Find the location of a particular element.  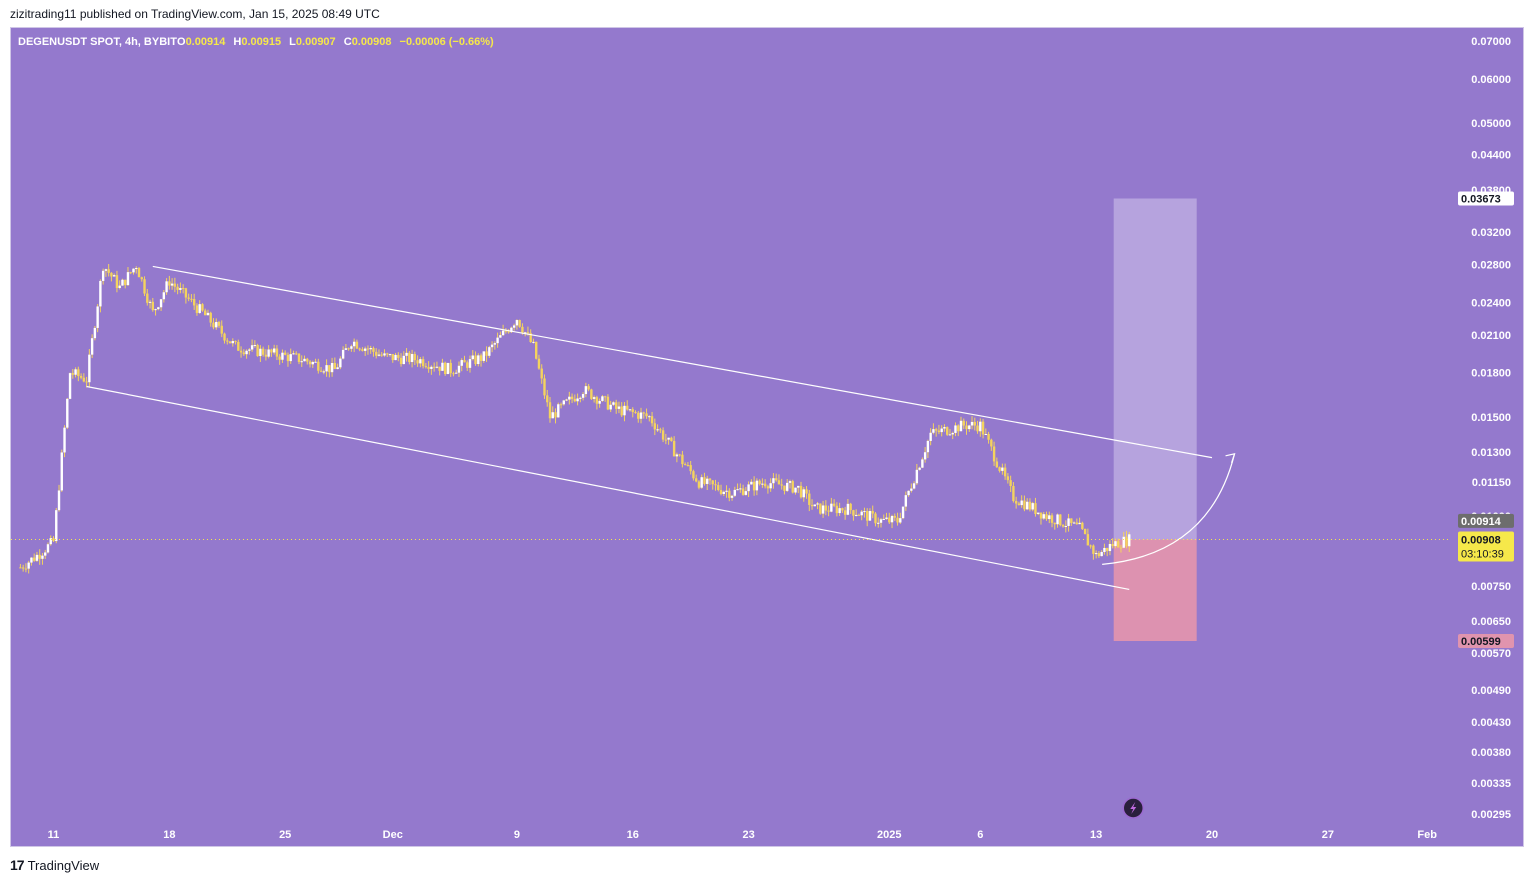

y-tick-label: 0.02400 is located at coordinates (1491, 303).